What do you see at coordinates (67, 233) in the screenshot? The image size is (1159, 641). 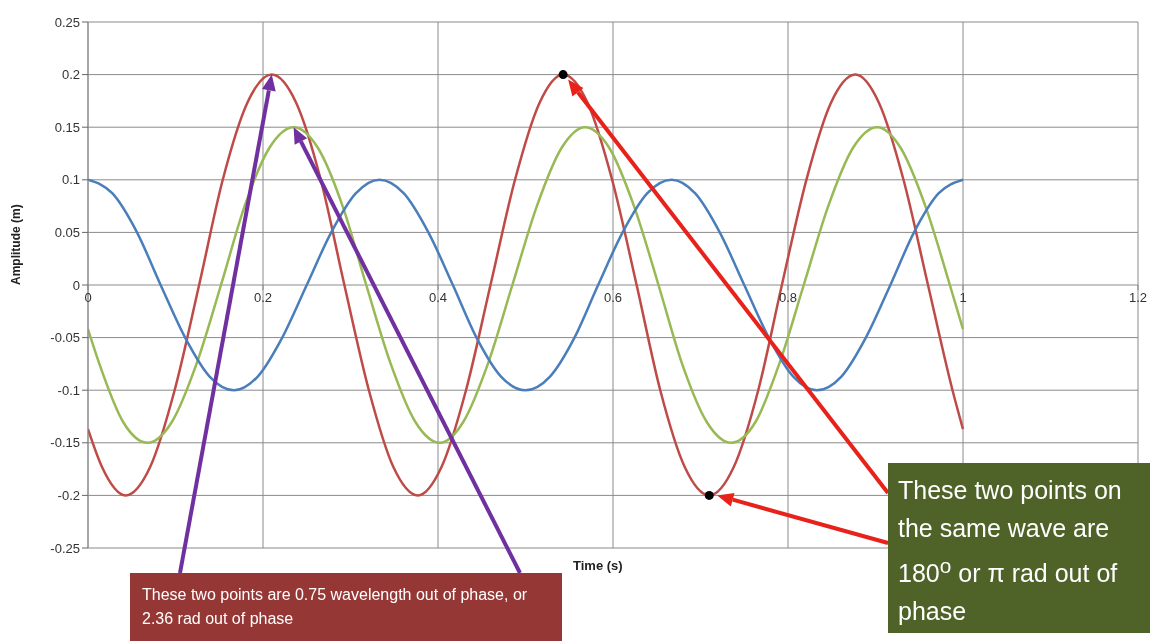 I see `y-tick-label: 0.05` at bounding box center [67, 233].